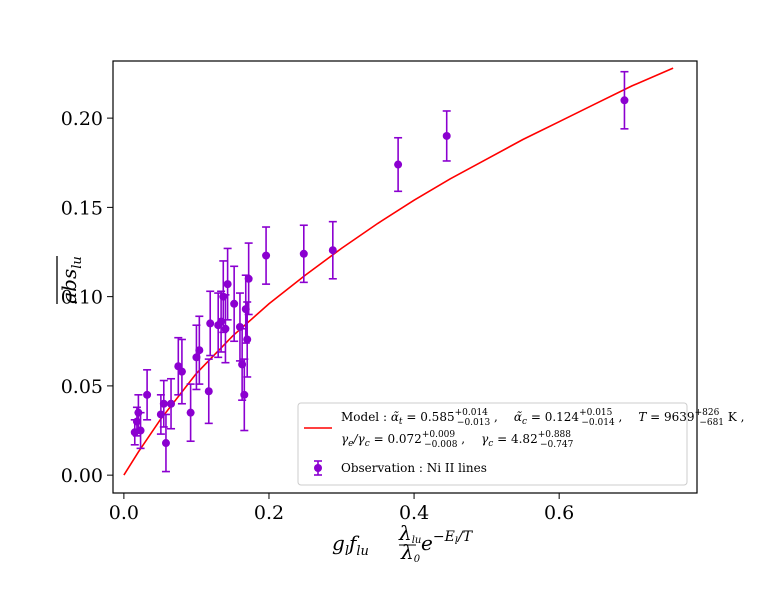 The height and width of the screenshot is (599, 777). Describe the element at coordinates (366, 417) in the screenshot. I see `legend-model-prefix: Model :` at that location.